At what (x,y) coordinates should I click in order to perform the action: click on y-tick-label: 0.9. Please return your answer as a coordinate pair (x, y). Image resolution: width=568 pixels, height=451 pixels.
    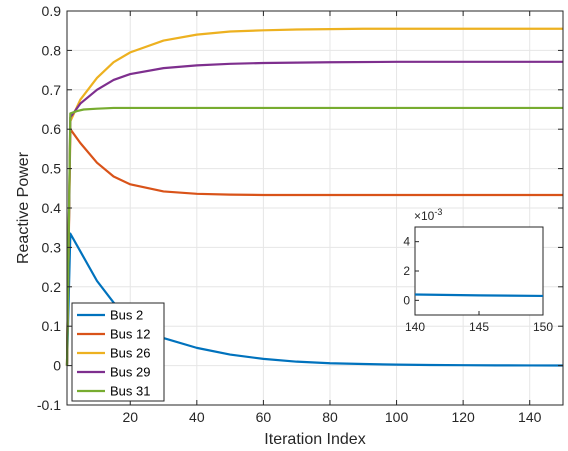
    Looking at the image, I should click on (52, 11).